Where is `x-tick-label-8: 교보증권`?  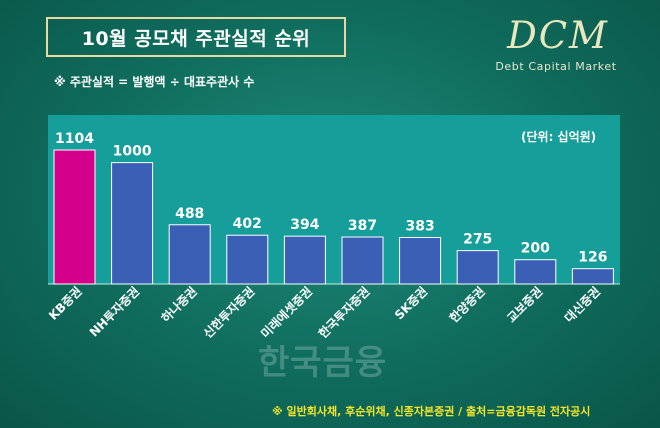
x-tick-label-8: 교보증권 is located at coordinates (524, 304).